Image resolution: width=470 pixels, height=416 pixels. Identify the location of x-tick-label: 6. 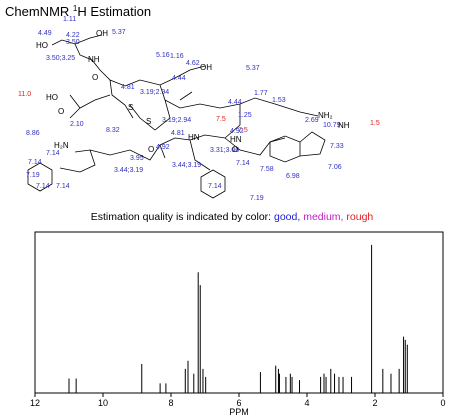
(238, 403).